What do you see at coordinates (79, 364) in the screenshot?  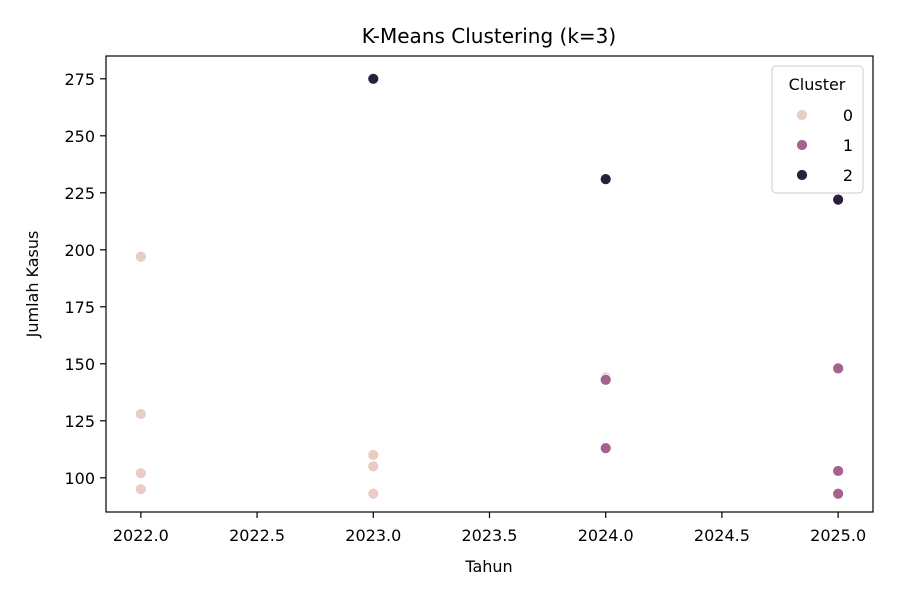 I see `y-tick-label: 150` at bounding box center [79, 364].